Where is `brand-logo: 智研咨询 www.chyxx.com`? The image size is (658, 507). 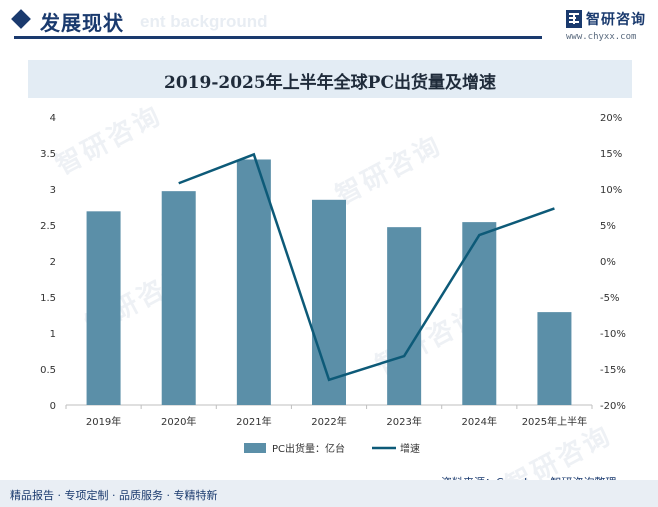 brand-logo: 智研咨询 www.chyxx.com is located at coordinates (606, 26).